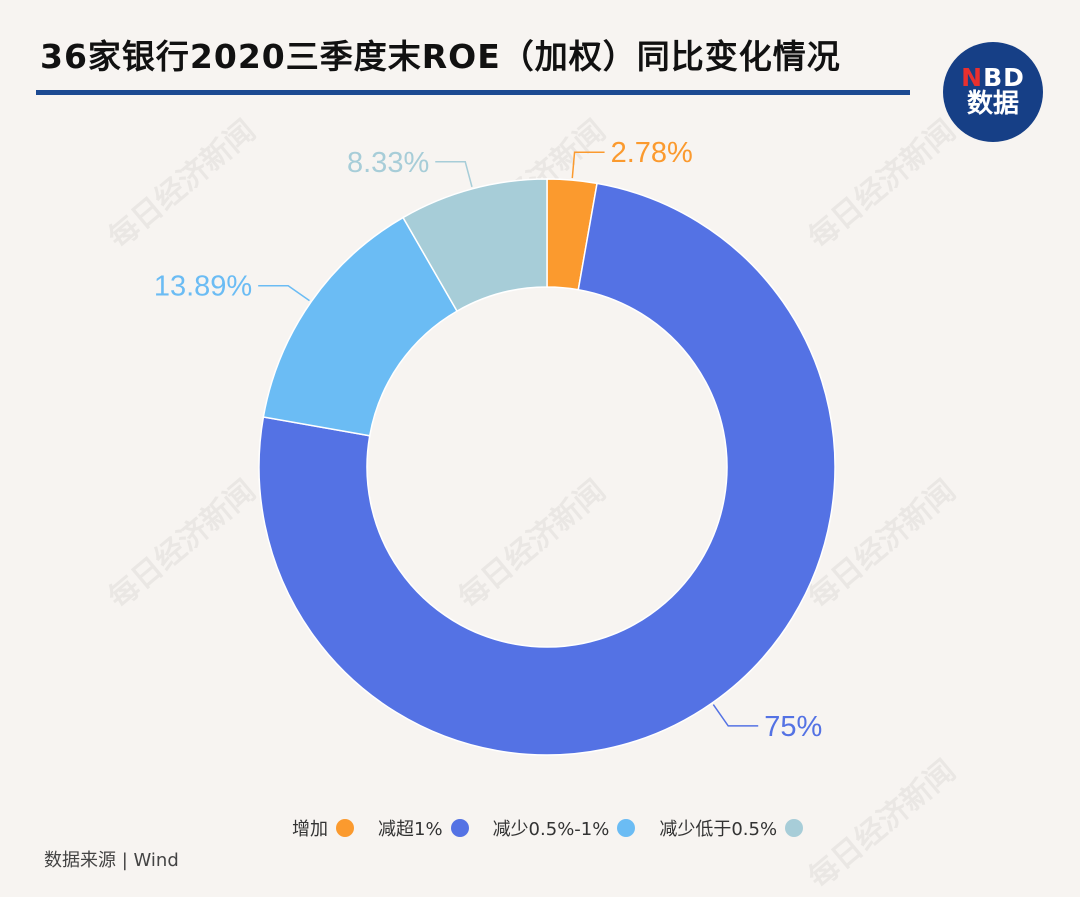 Image resolution: width=1080 pixels, height=897 pixels. I want to click on legend-item: 减少0.5%-1%, so click(564, 828).